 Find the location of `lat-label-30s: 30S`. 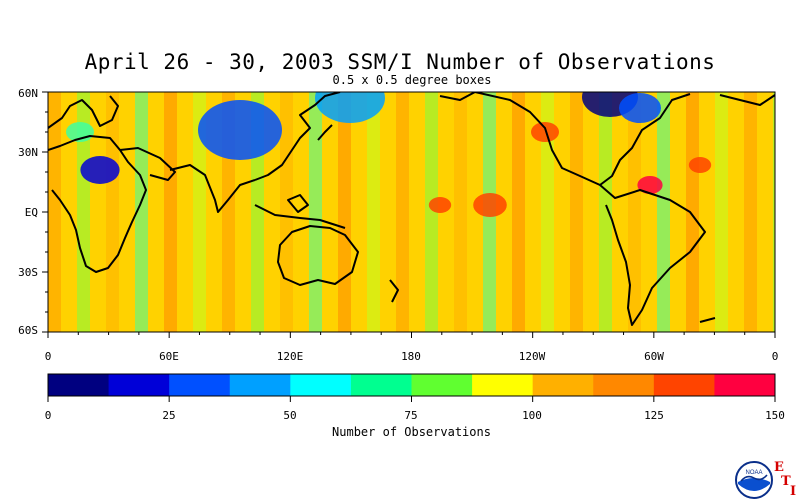

lat-label-30s: 30S is located at coordinates (28, 272).